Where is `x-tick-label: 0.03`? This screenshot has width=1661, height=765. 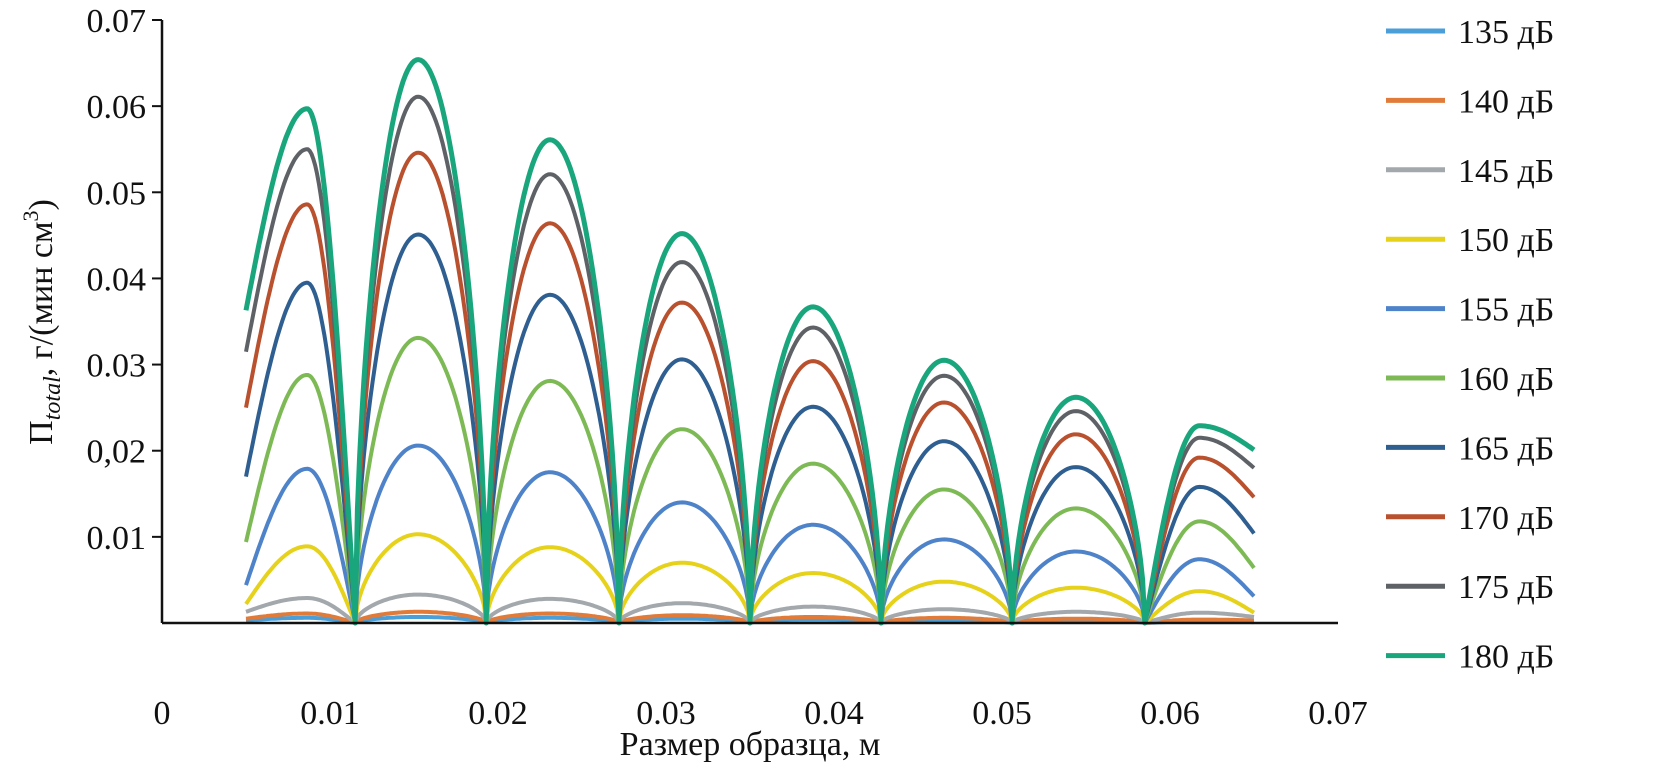
x-tick-label: 0.03 is located at coordinates (666, 713).